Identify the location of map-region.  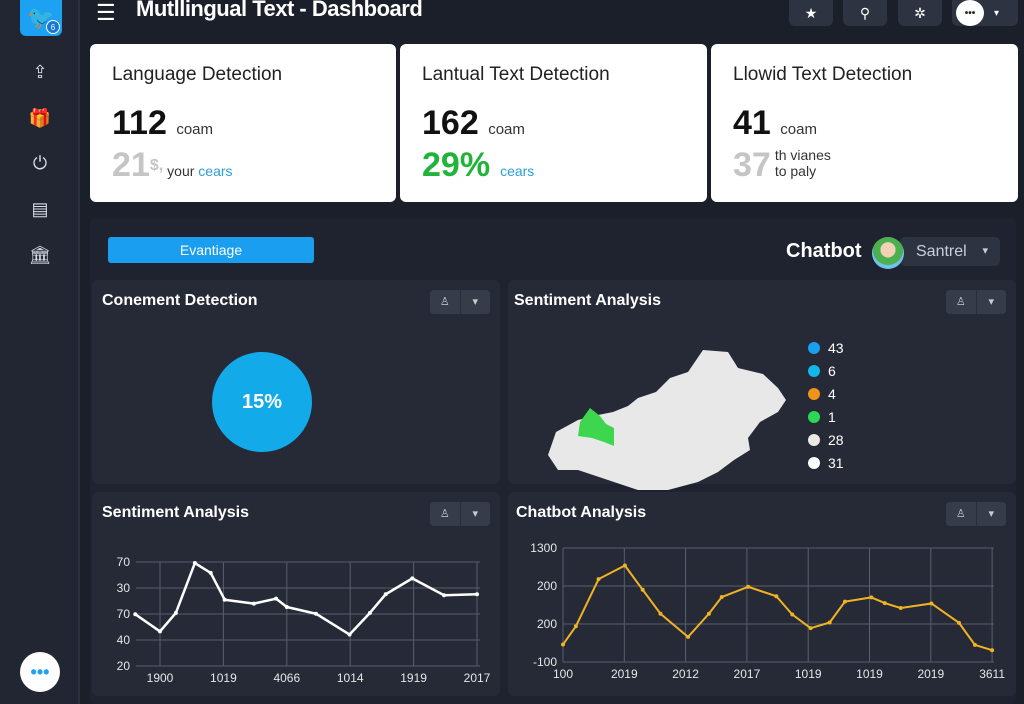
(667, 420).